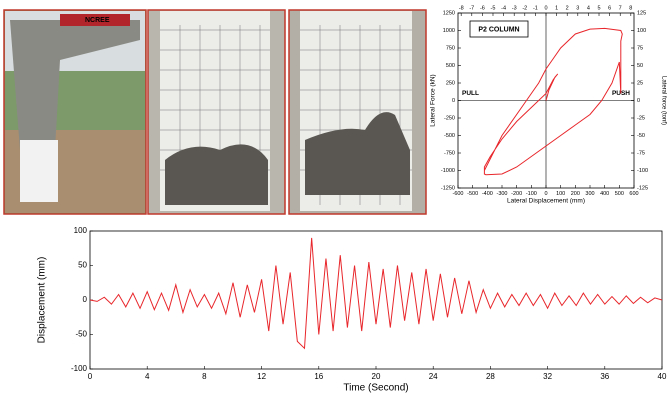  What do you see at coordinates (640, 83) in the screenshot?
I see `y2-tick-label: 25` at bounding box center [640, 83].